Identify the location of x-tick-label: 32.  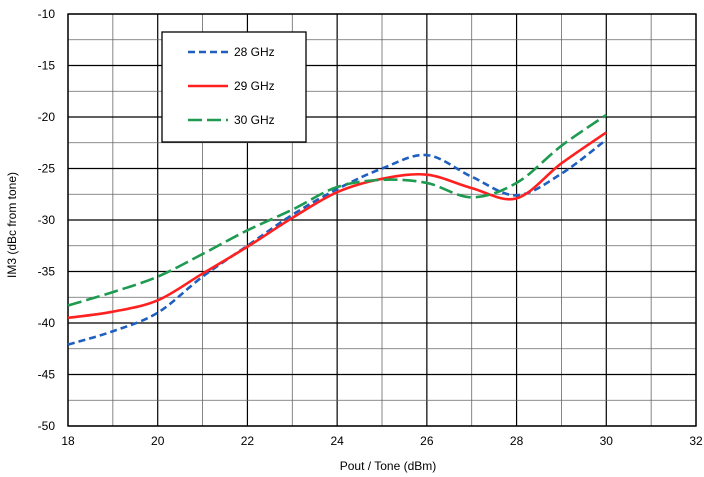
(696, 441).